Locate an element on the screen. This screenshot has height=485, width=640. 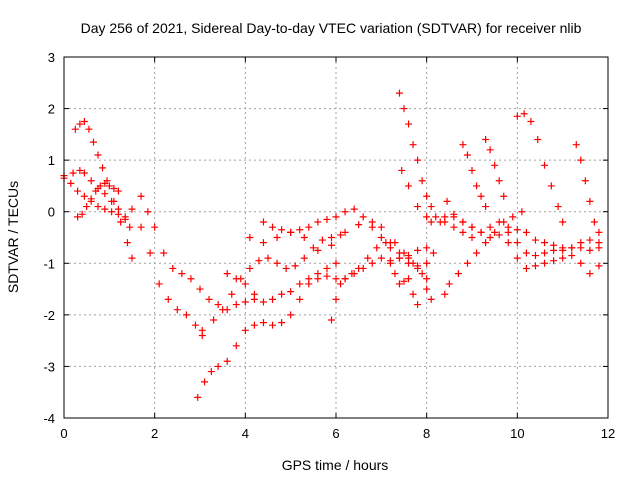
x-axis-label: GPS time / hours is located at coordinates (335, 465).